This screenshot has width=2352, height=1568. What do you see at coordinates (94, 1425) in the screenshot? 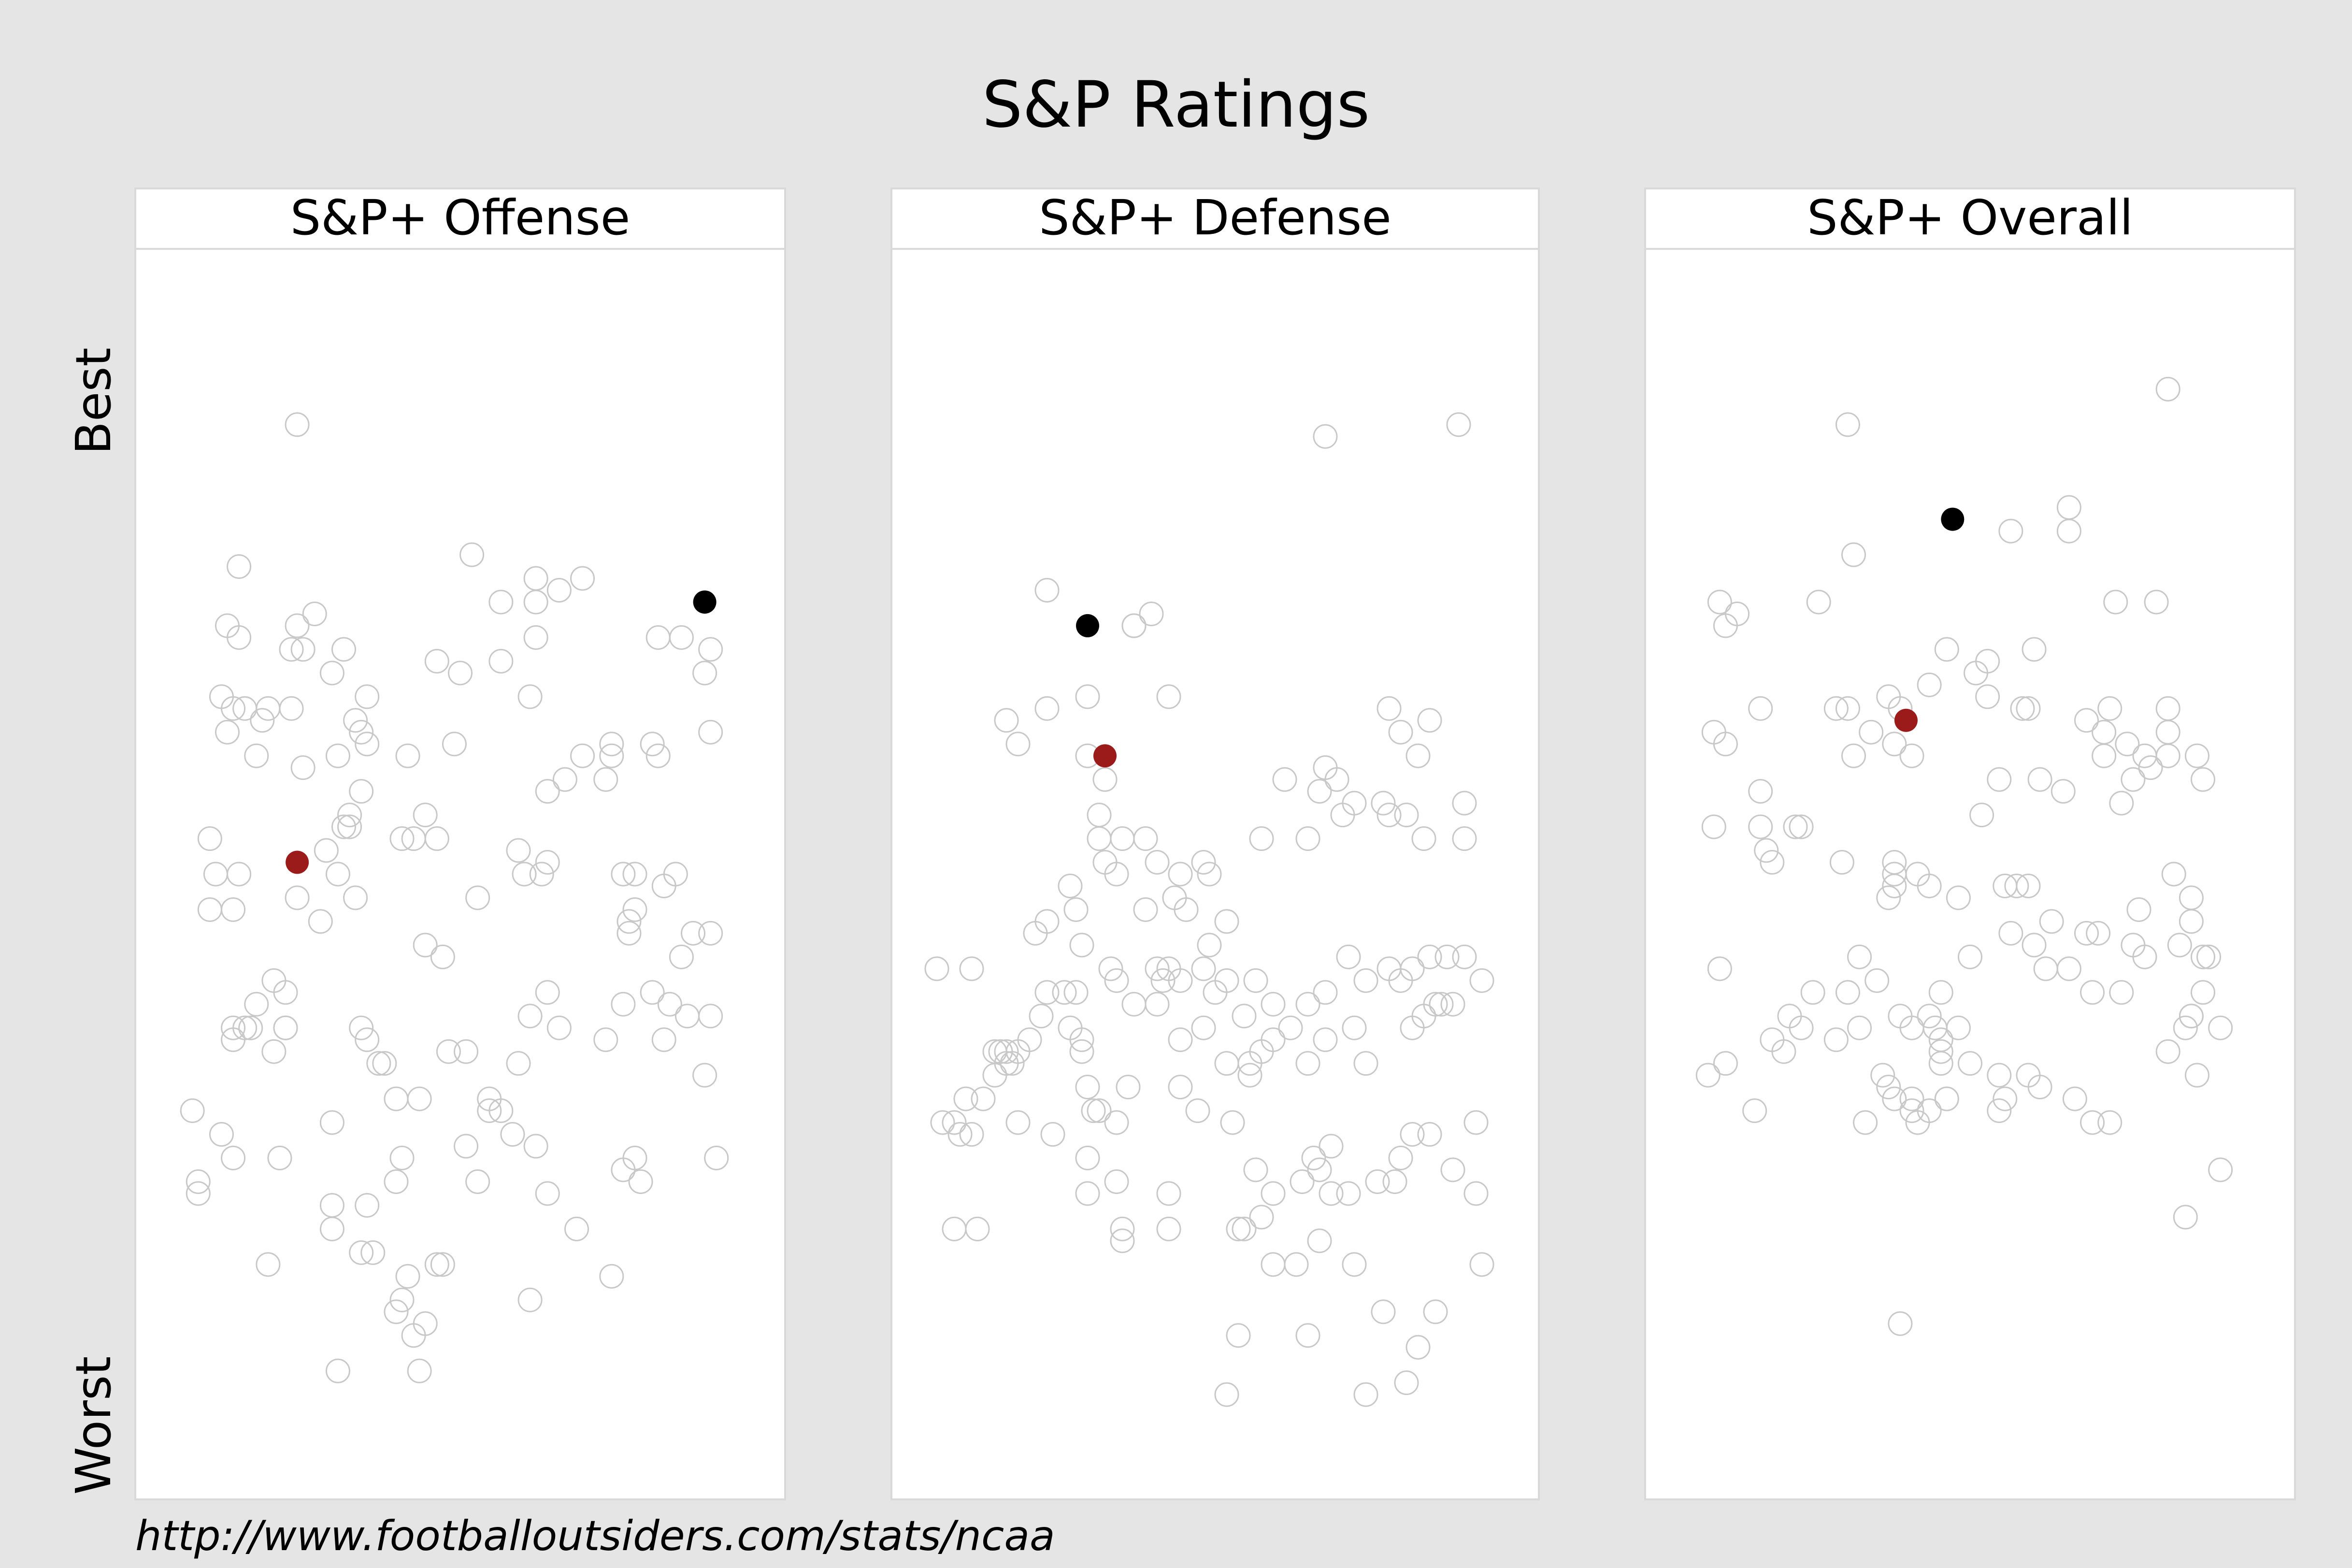
I see `y-axis-label-worst: Worst` at bounding box center [94, 1425].